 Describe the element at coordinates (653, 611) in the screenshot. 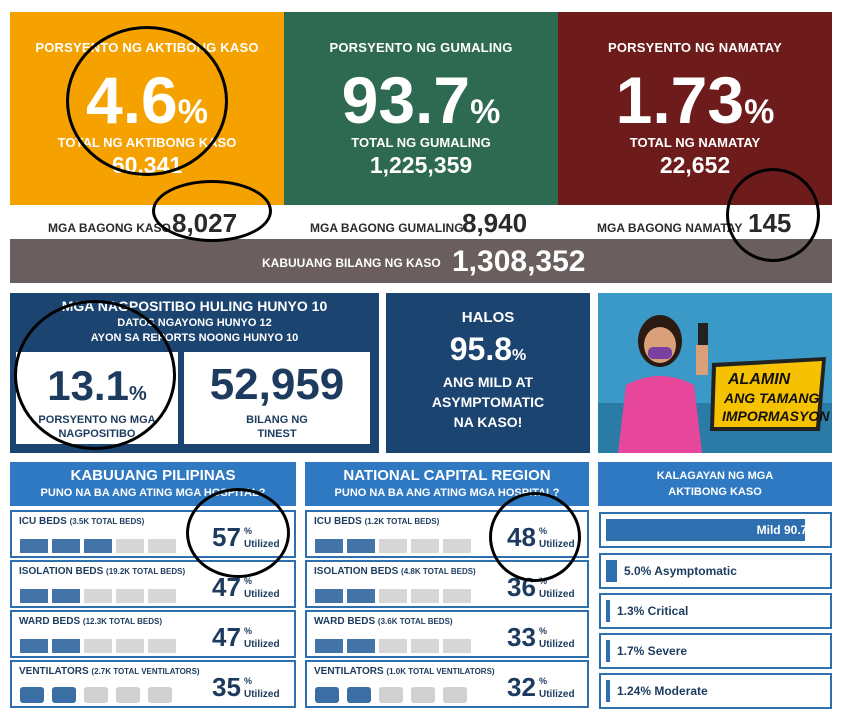

I see `condition-label: 1.3% Critical` at that location.